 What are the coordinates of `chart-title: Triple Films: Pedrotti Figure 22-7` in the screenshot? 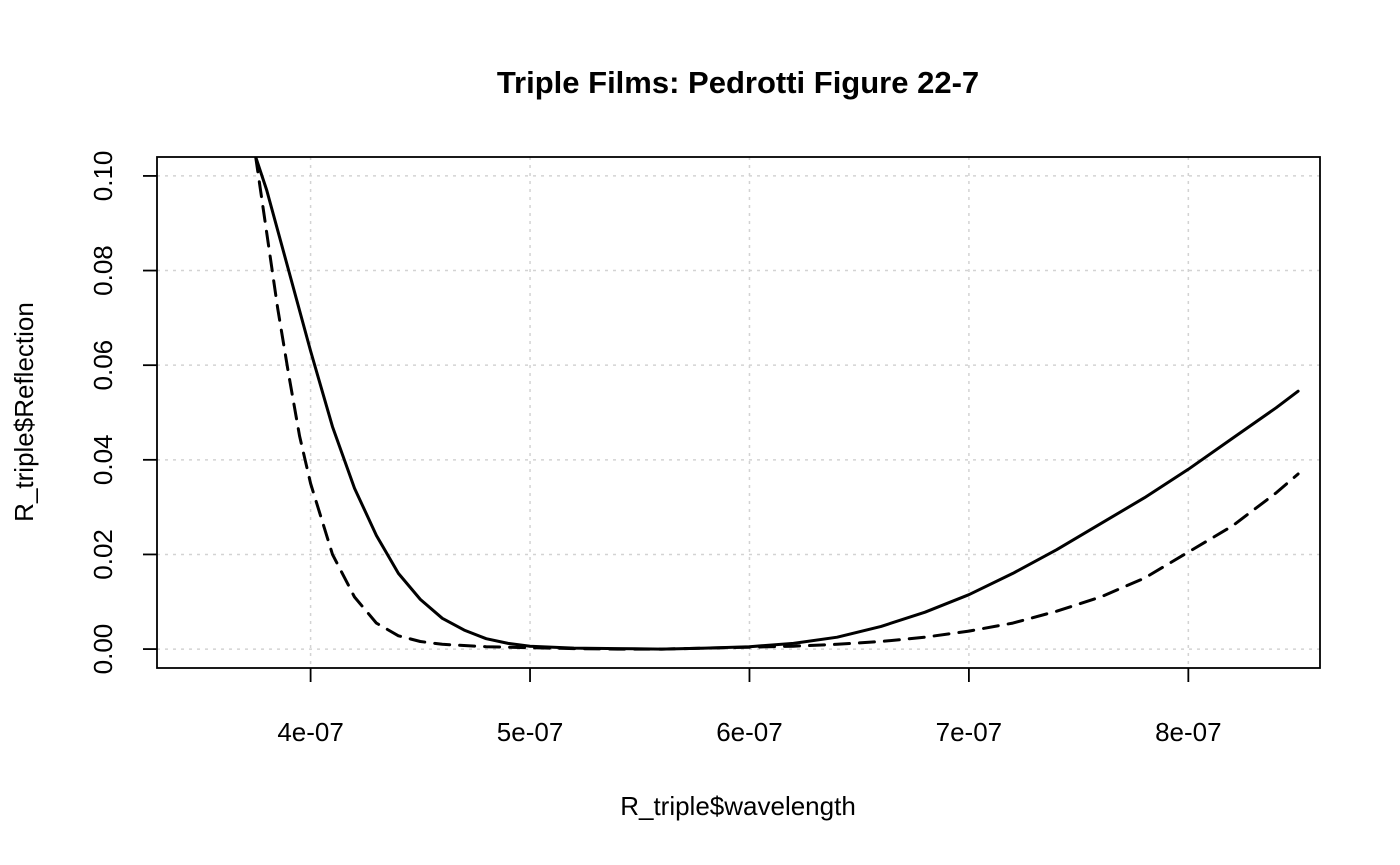 It's located at (738, 82).